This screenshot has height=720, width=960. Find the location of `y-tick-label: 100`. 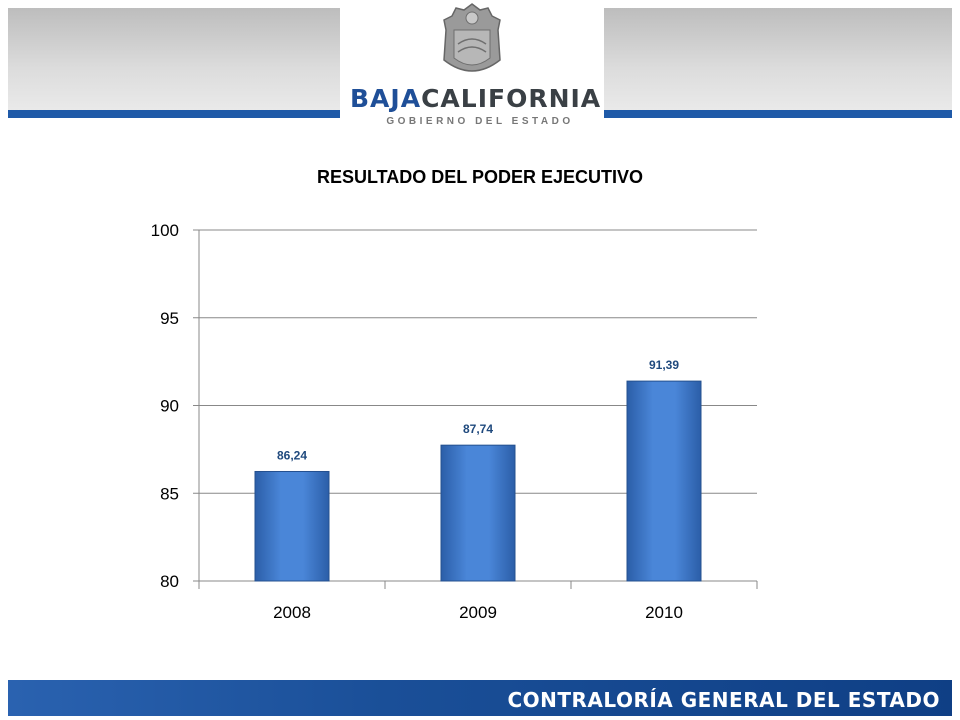

y-tick-label: 100 is located at coordinates (165, 230).